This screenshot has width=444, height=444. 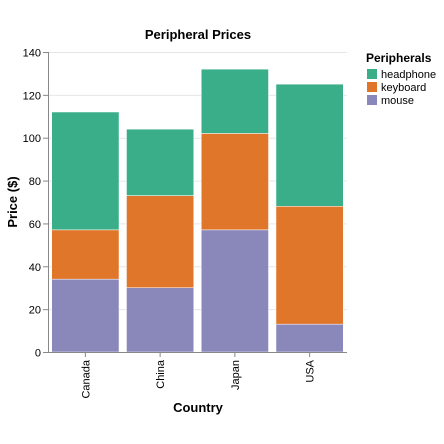 I want to click on y-tick-label: 100, so click(x=32, y=139).